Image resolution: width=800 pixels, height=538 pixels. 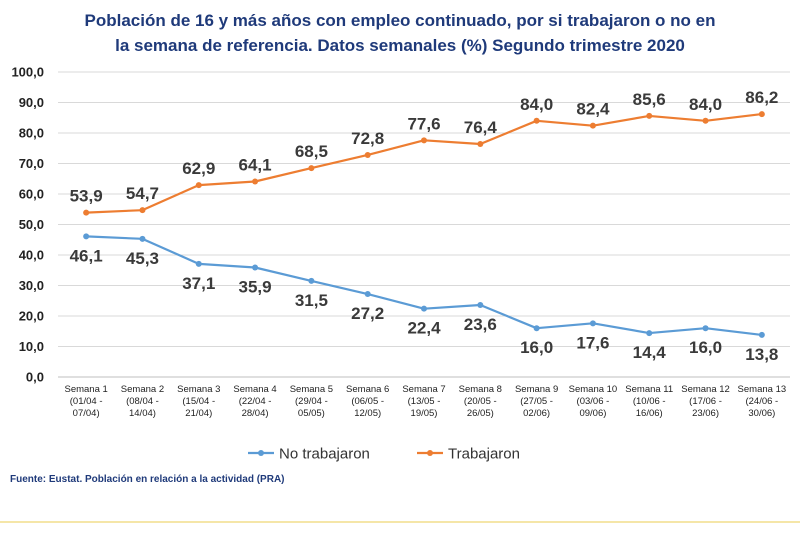 I want to click on x-tick-label-line: (22/04 -, so click(x=255, y=401).